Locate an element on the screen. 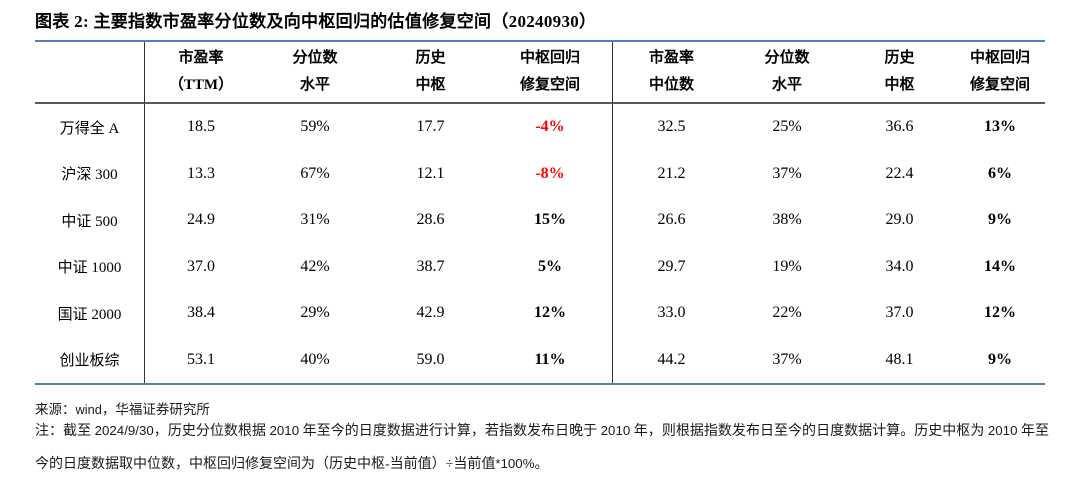 This screenshot has width=1080, height=479. row-label: 万得全 A is located at coordinates (90, 127).